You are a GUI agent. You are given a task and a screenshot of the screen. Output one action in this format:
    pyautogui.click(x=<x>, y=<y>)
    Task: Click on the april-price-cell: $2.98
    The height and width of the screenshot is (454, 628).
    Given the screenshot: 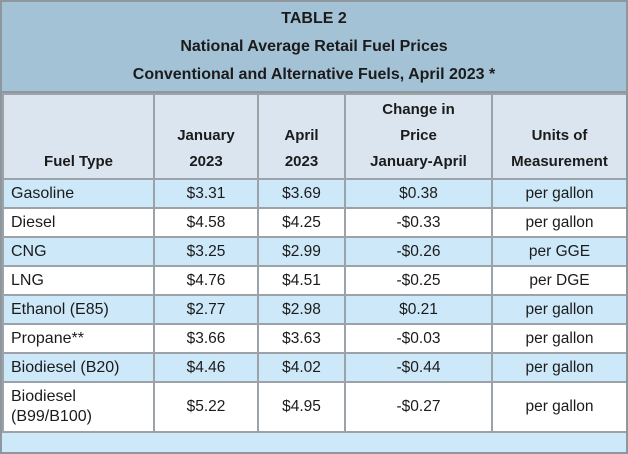 What is the action you would take?
    pyautogui.click(x=301, y=309)
    